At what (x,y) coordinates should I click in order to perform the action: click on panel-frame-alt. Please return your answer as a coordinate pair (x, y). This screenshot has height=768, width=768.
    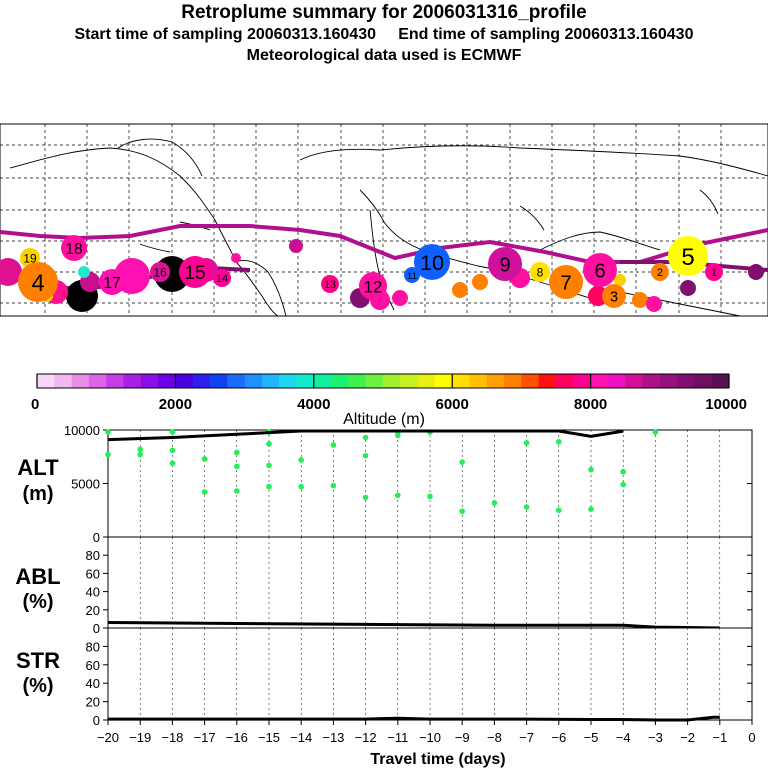
    Looking at the image, I should click on (430, 483).